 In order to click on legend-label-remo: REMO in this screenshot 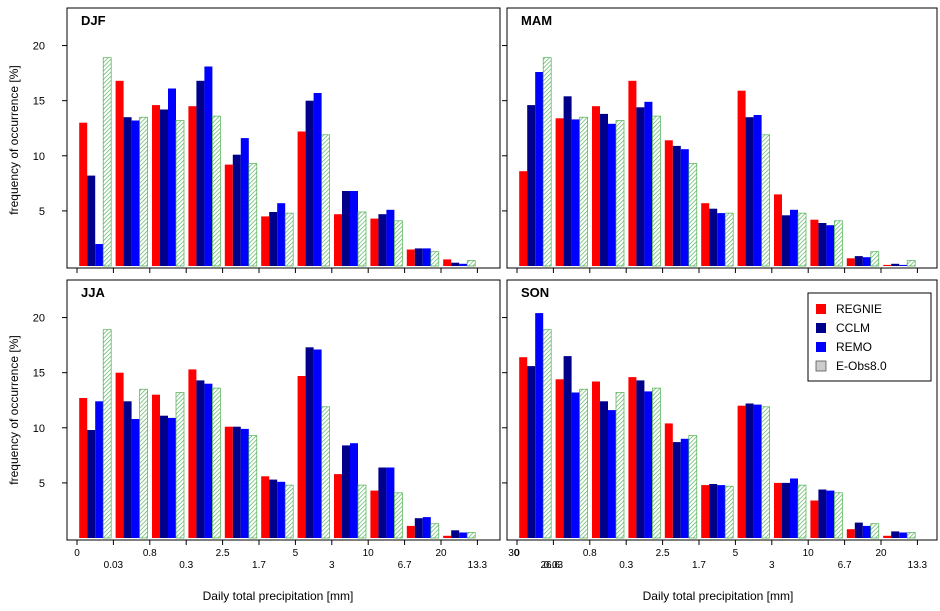, I will do `click(854, 347)`.